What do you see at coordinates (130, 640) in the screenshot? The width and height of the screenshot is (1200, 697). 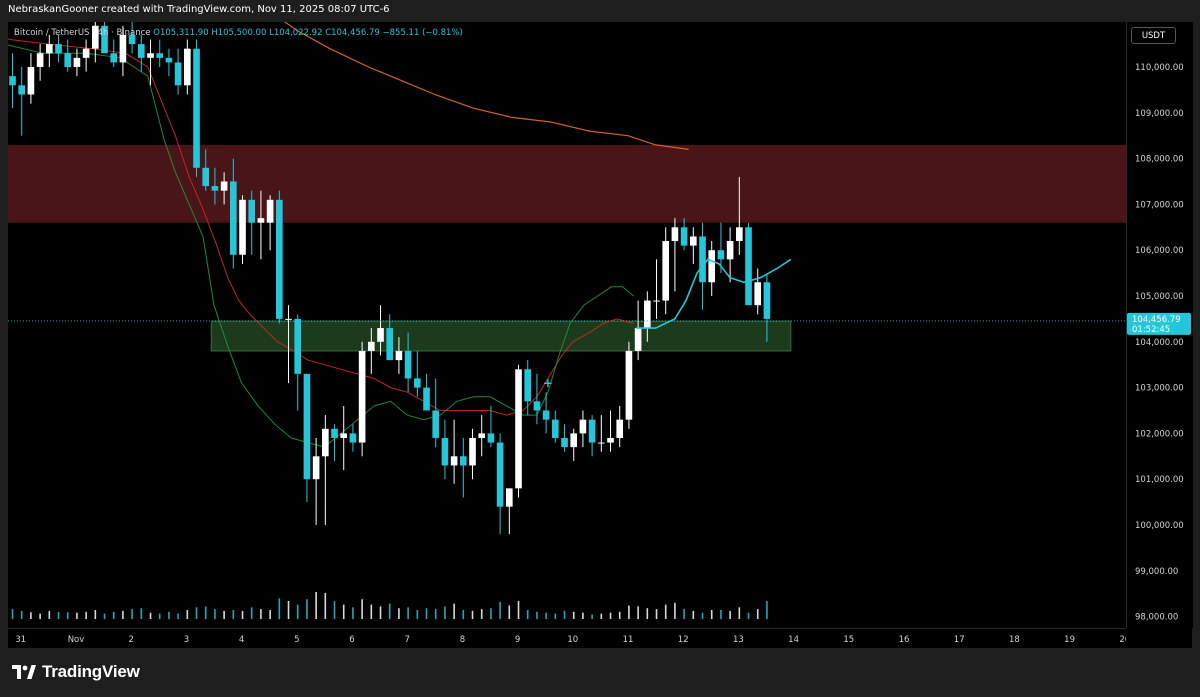 I see `time-tick-label: 2` at bounding box center [130, 640].